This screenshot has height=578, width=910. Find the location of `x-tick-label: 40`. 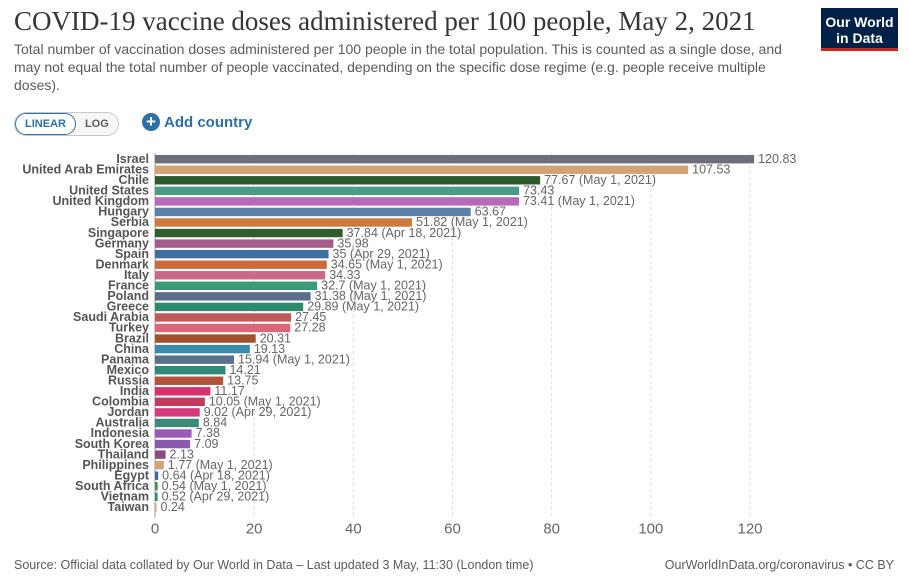

x-tick-label: 40 is located at coordinates (353, 529).